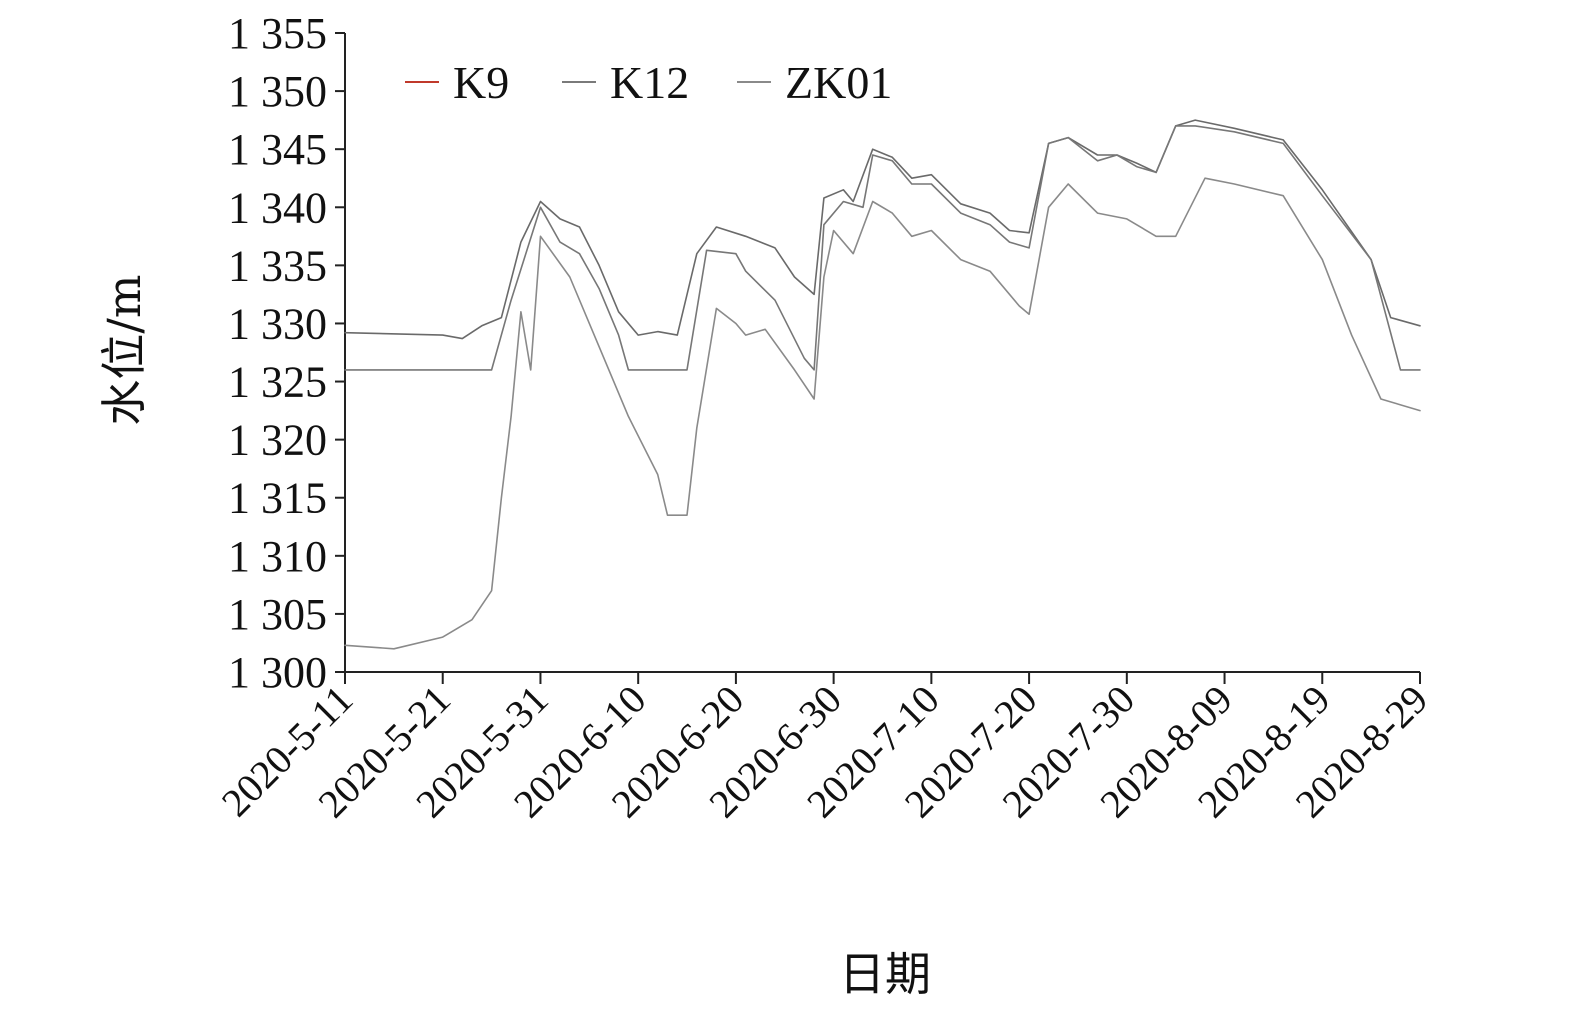  Describe the element at coordinates (885, 974) in the screenshot. I see `x-axis-title: 日期` at that location.